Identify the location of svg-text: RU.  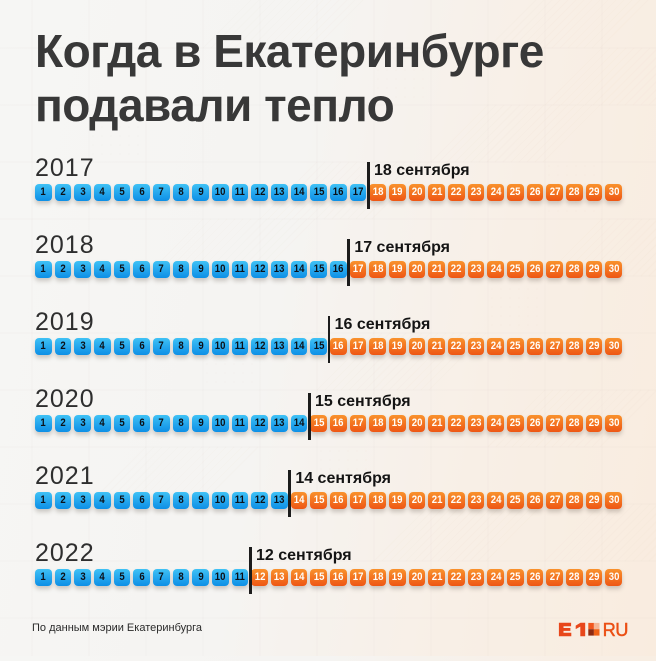
(615, 629).